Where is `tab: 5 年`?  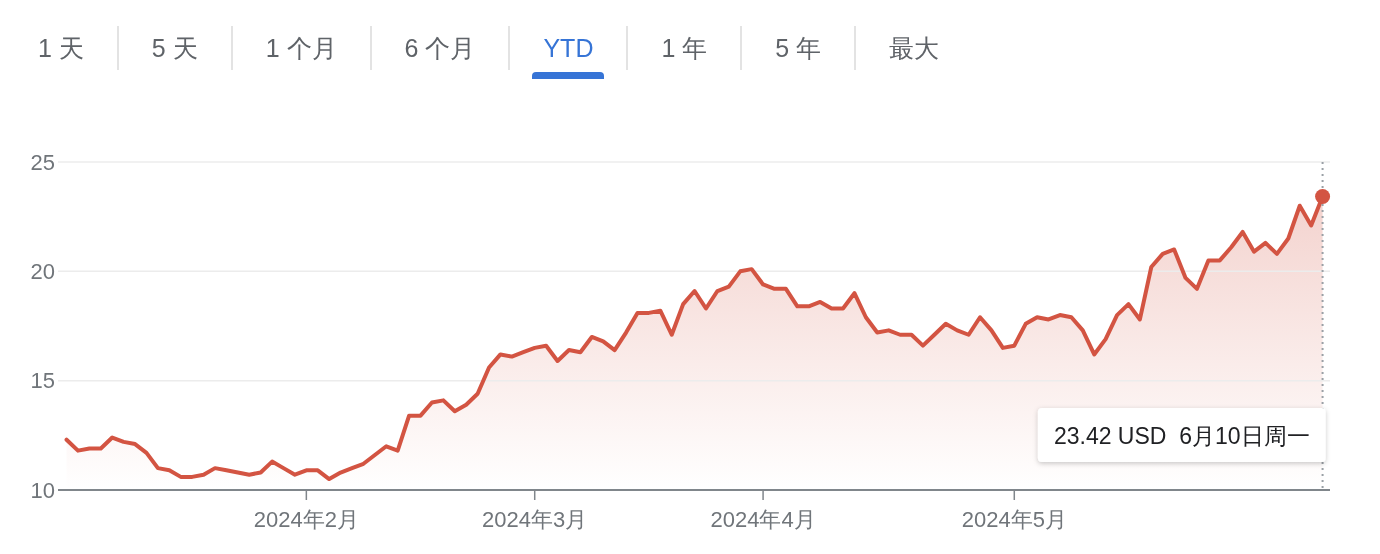 tab: 5 年 is located at coordinates (797, 48).